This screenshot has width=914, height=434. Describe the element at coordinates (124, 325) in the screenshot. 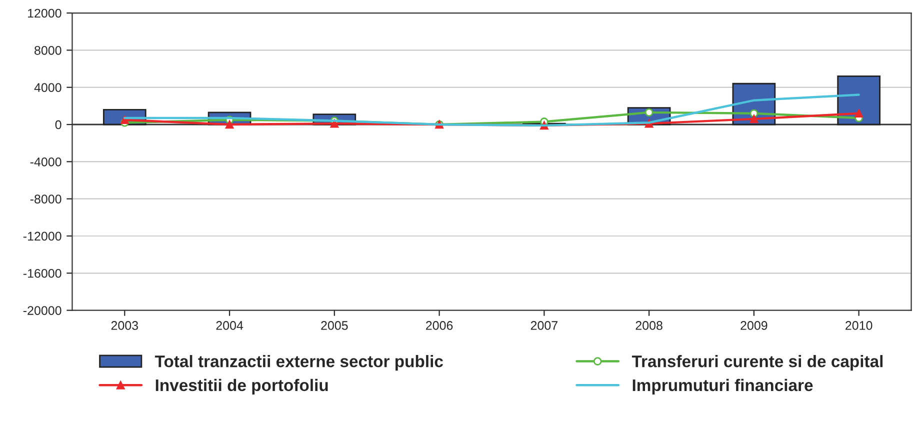

I see `x-tick-label: 2003` at that location.